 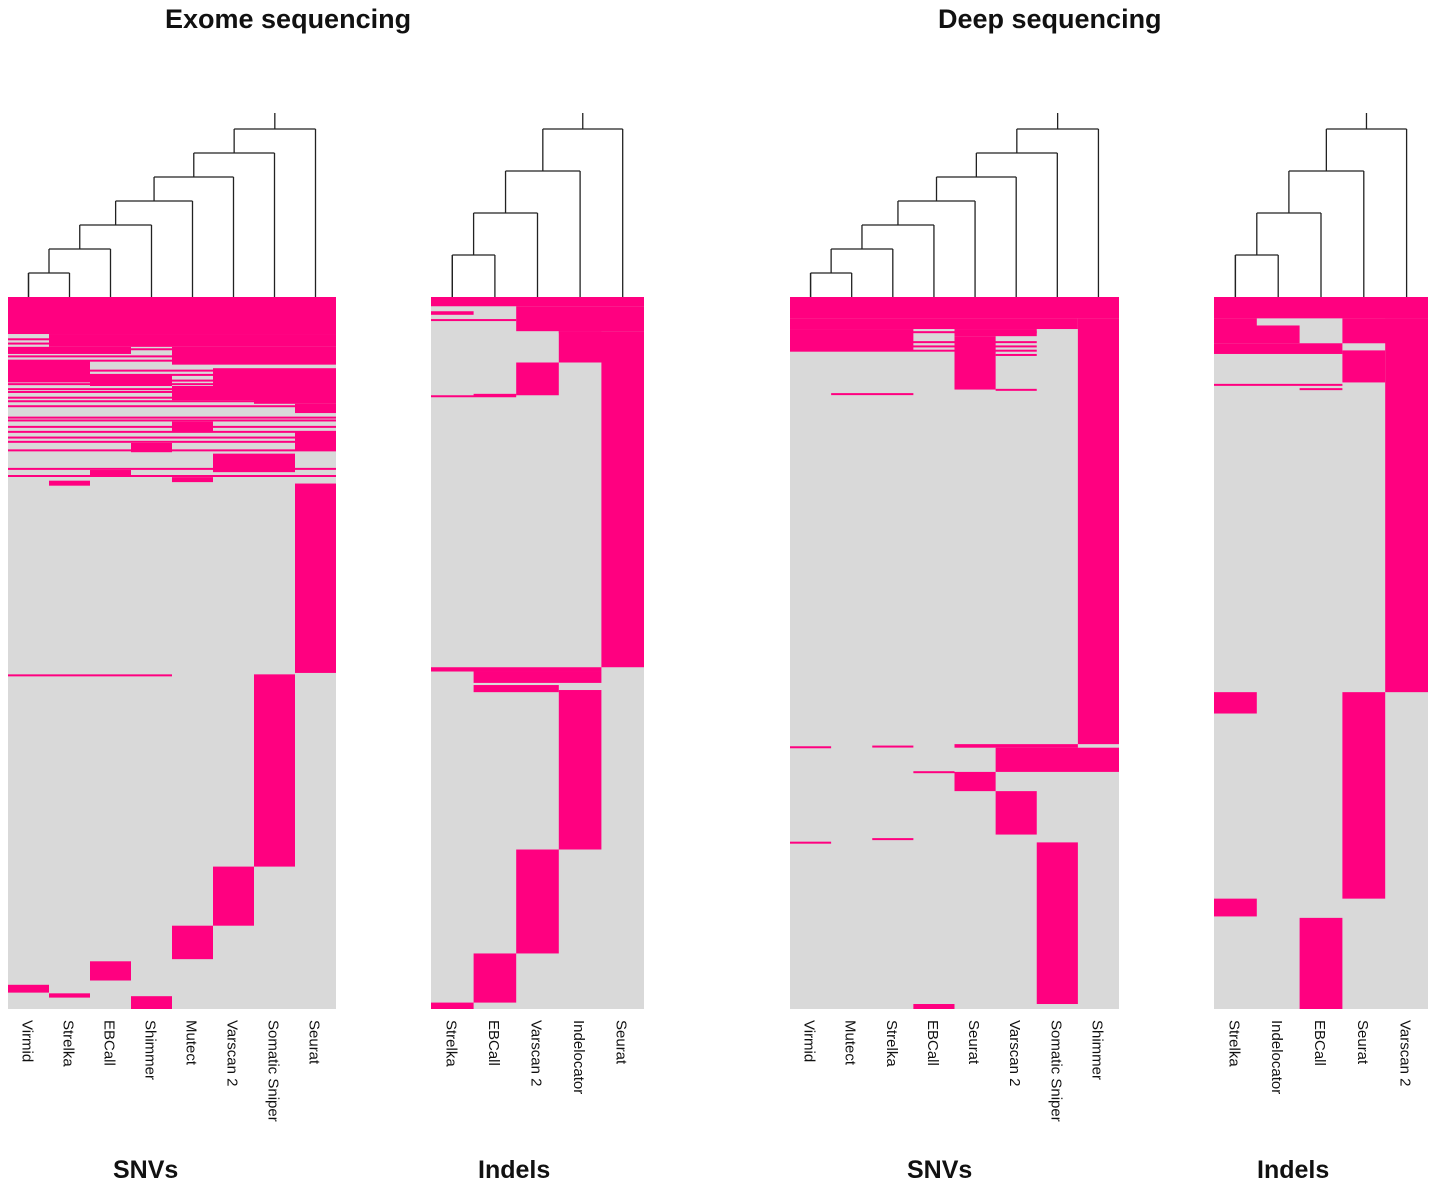 I want to click on panel-subtitle-deep-indels: Indels, so click(x=1293, y=1170).